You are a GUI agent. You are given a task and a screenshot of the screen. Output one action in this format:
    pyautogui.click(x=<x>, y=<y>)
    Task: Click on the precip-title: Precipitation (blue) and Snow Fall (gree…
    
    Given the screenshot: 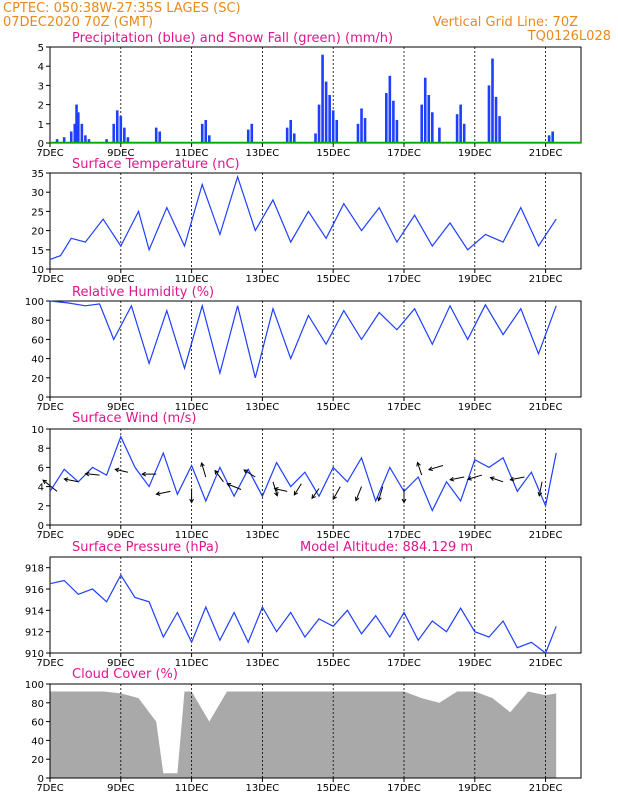 What is the action you would take?
    pyautogui.click(x=232, y=38)
    